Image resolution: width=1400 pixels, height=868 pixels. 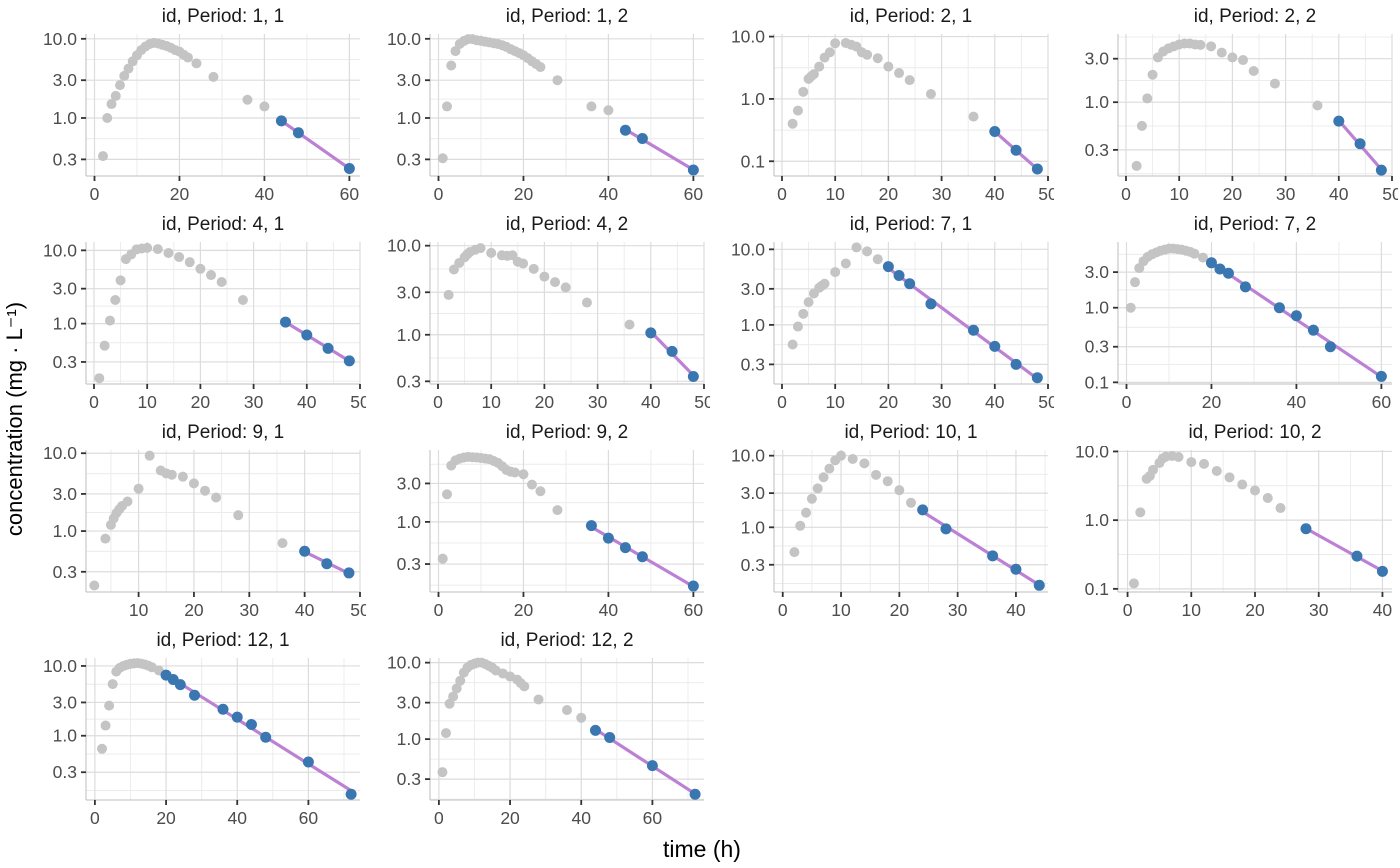 What do you see at coordinates (702, 849) in the screenshot?
I see `x-axis-title: time (h)` at bounding box center [702, 849].